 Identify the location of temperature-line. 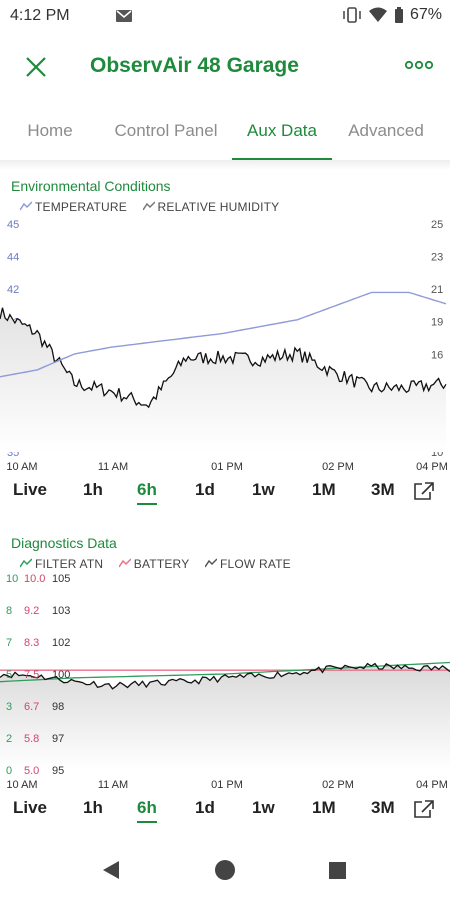
(223, 334).